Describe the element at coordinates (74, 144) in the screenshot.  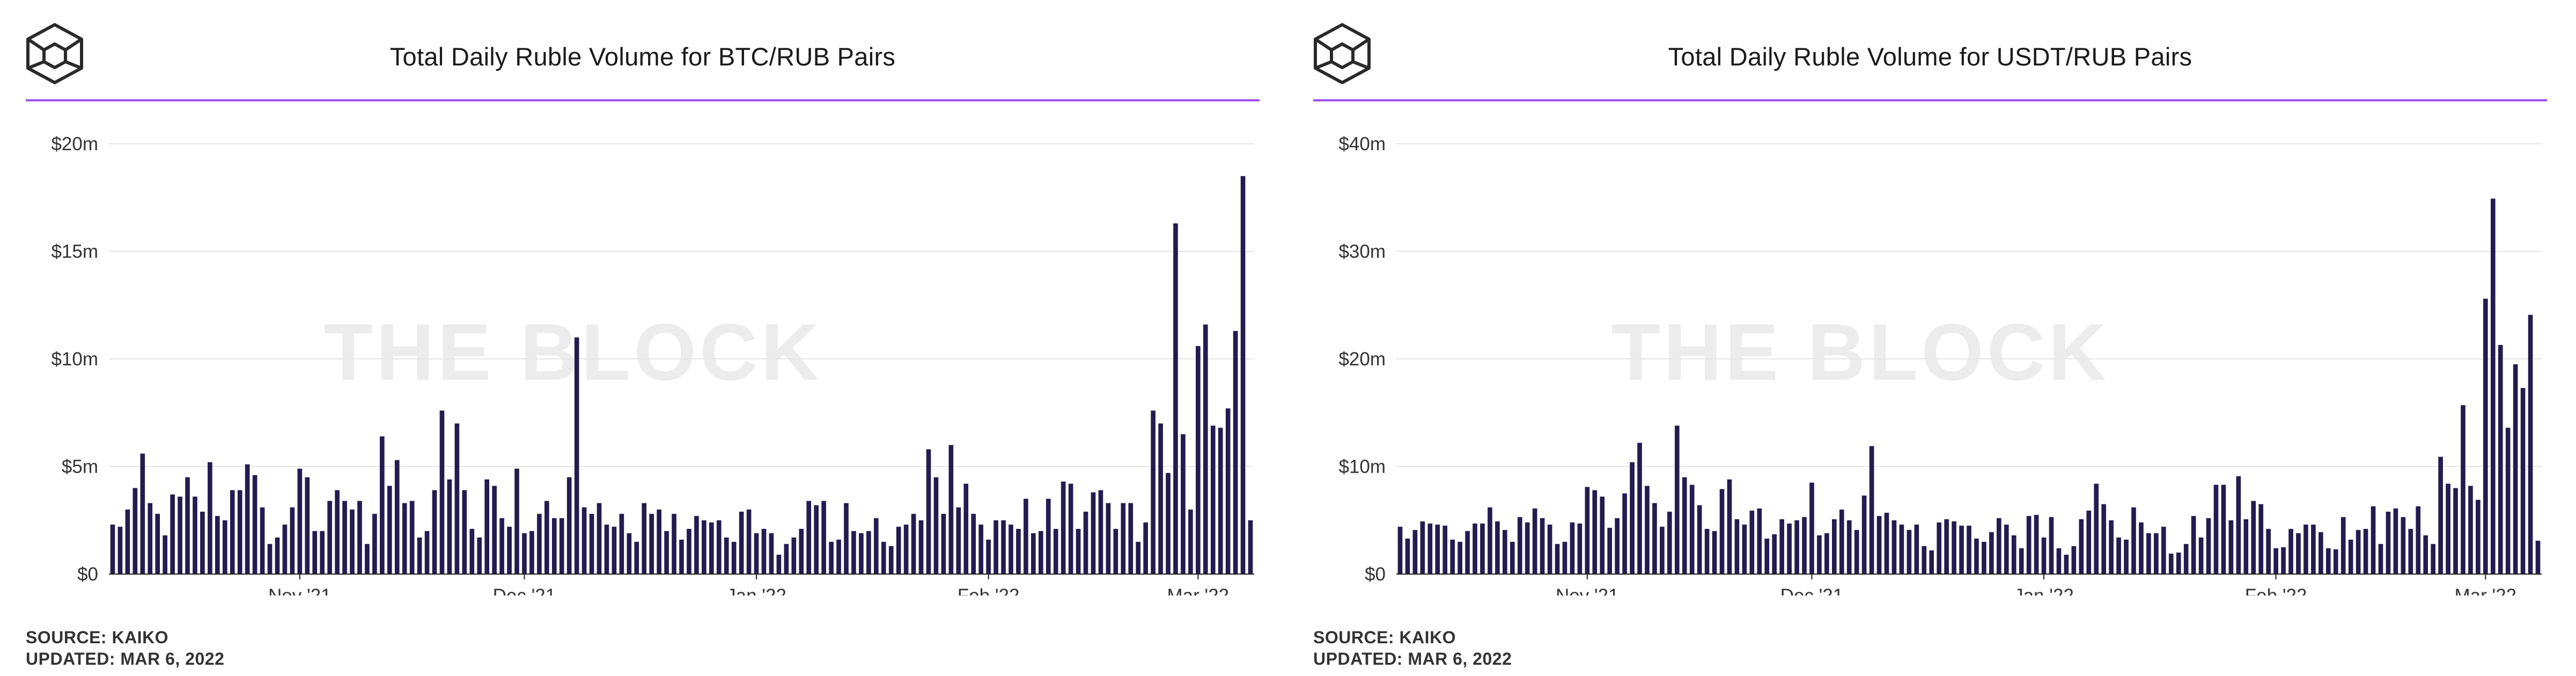
I see `y-tick-label: $20m` at that location.